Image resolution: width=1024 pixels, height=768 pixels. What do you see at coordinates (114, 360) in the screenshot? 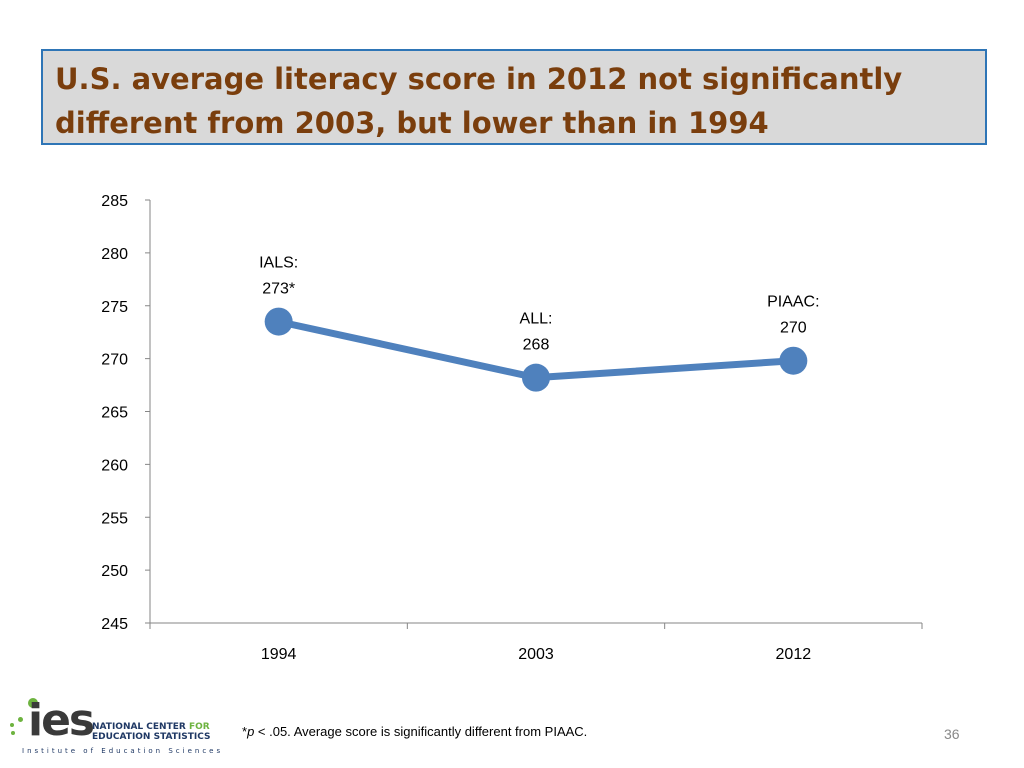
I see `y-tick-label: 270` at bounding box center [114, 360].